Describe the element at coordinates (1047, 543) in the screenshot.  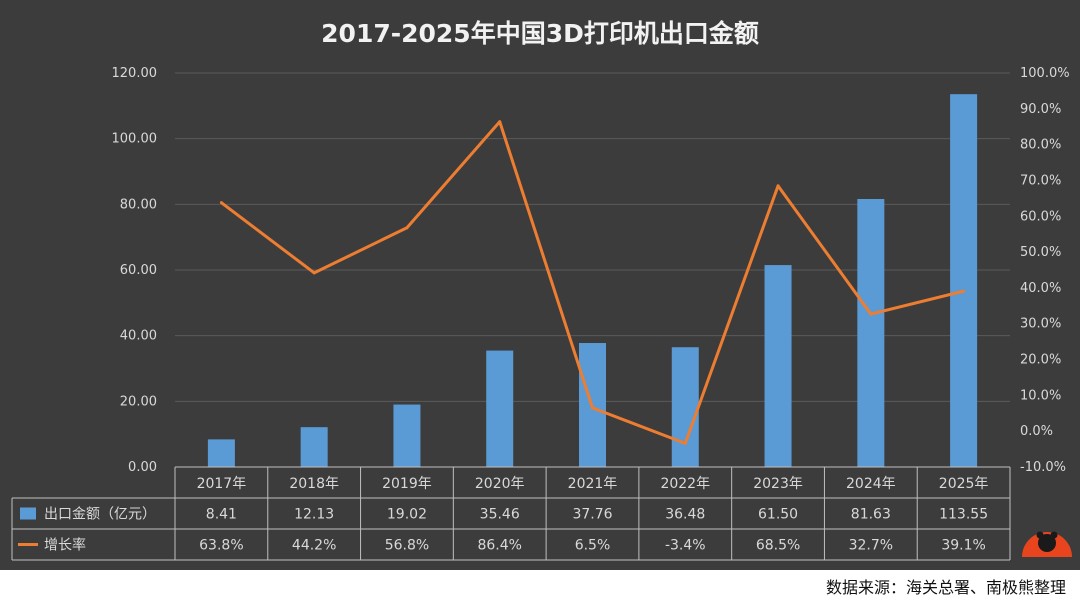
I see `logo-bear-face` at that location.